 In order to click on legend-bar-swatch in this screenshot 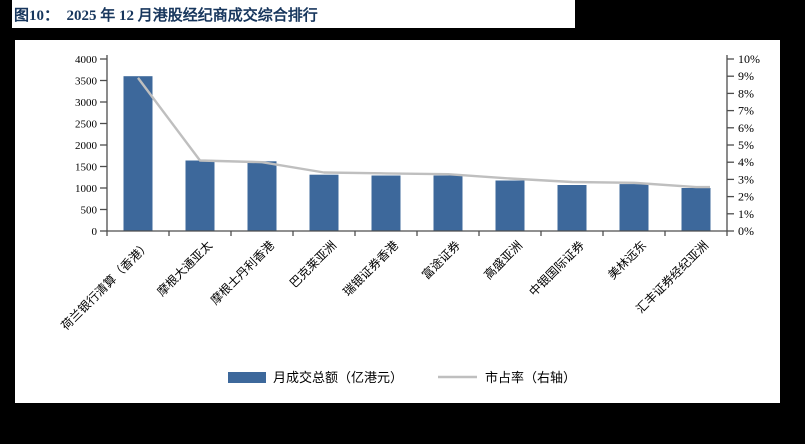, I will do `click(247, 377)`.